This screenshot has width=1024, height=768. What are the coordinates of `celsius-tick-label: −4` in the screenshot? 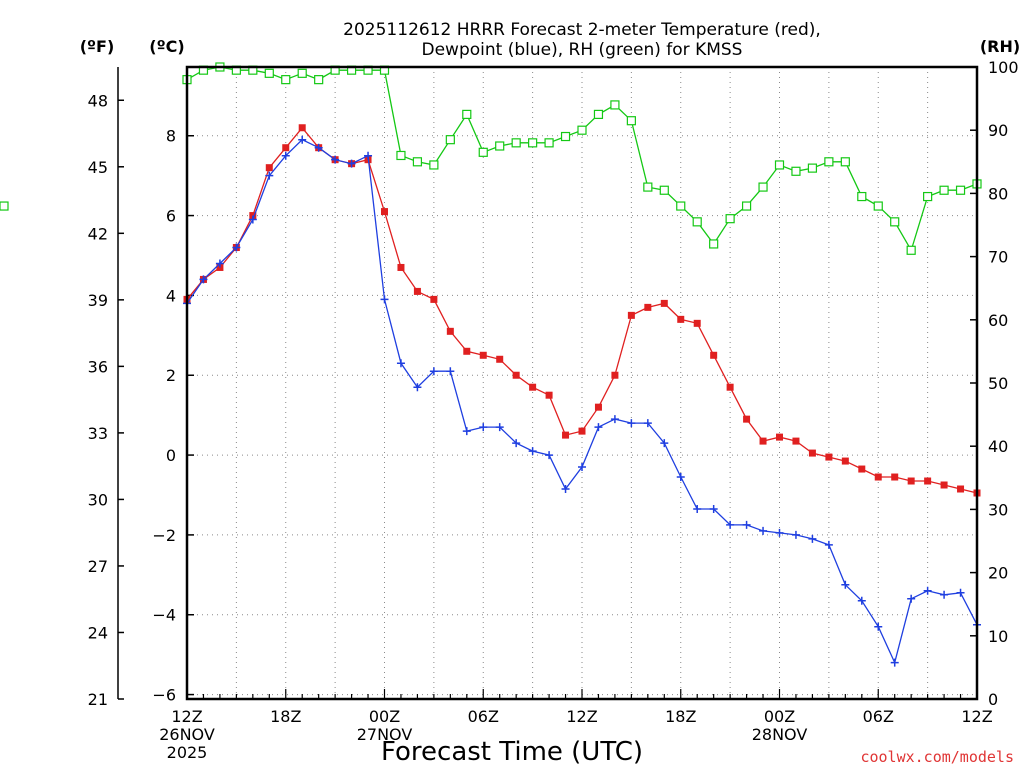 It's located at (164, 615).